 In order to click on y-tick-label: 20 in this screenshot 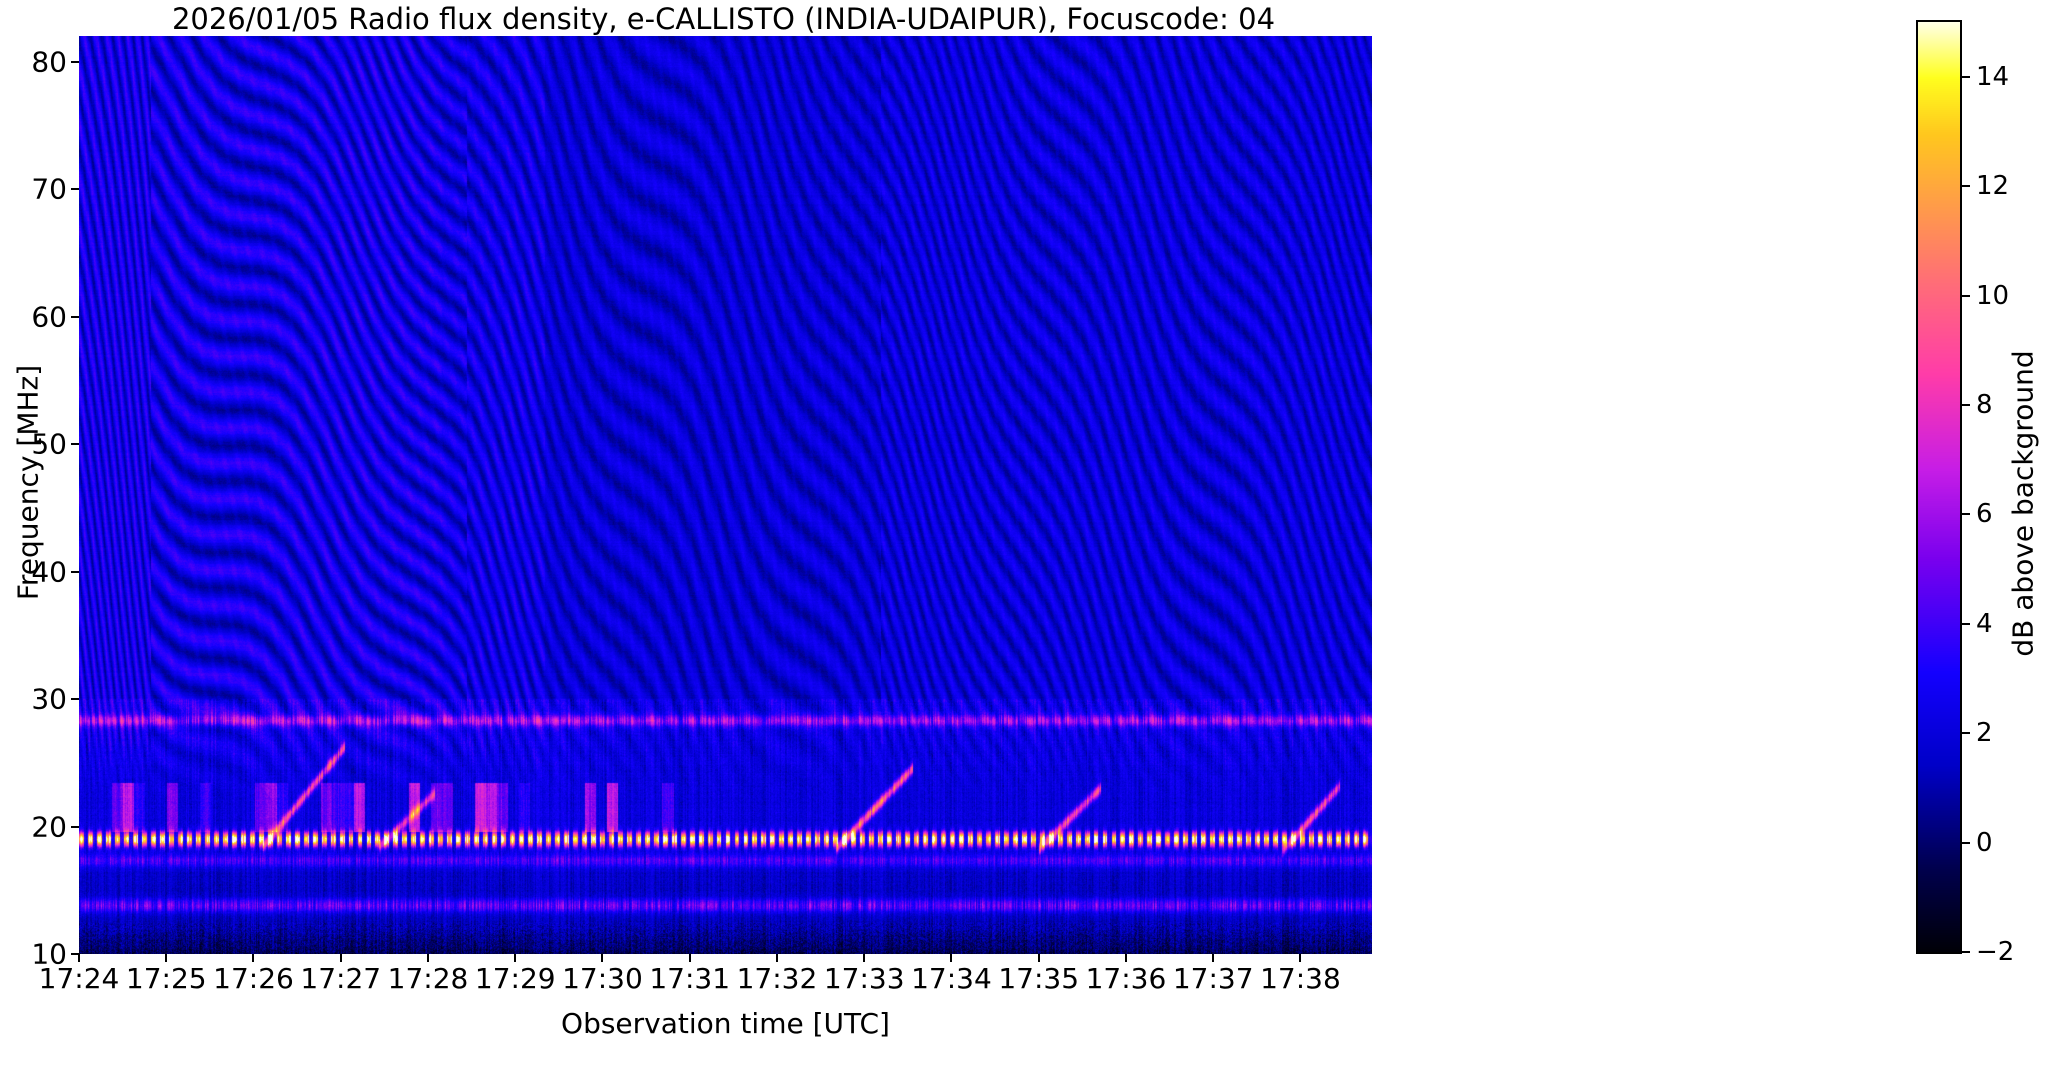, I will do `click(49, 826)`.